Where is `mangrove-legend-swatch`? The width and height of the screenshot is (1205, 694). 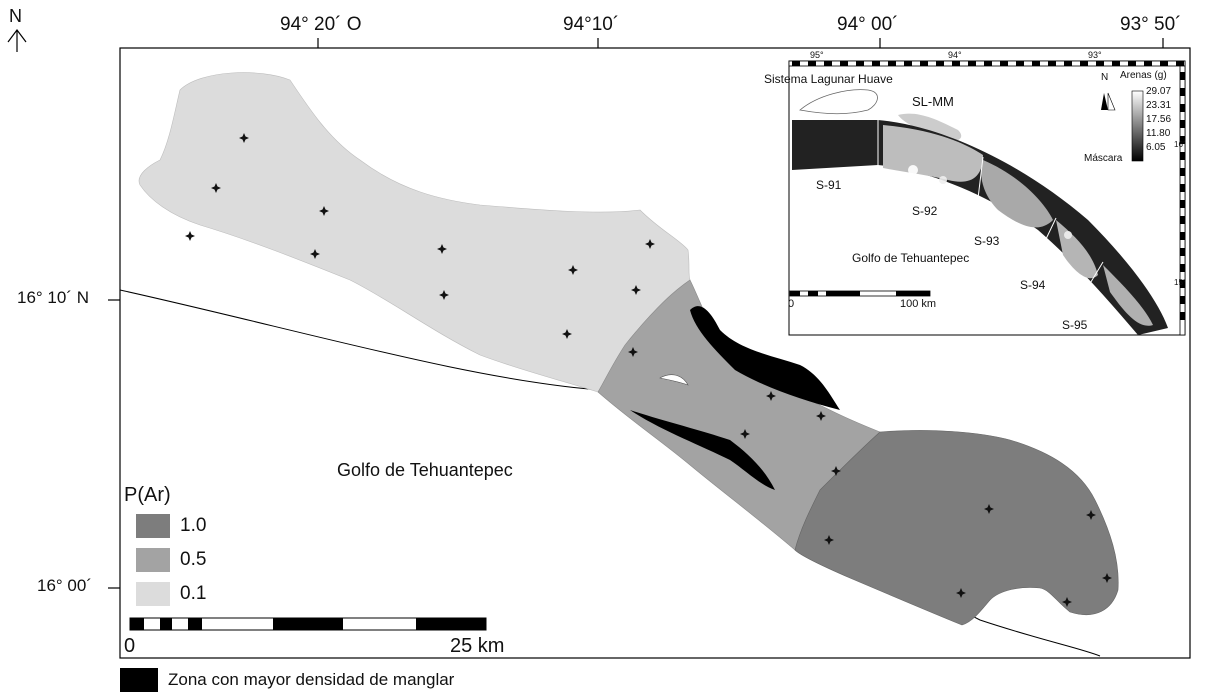
mangrove-legend-swatch is located at coordinates (139, 680).